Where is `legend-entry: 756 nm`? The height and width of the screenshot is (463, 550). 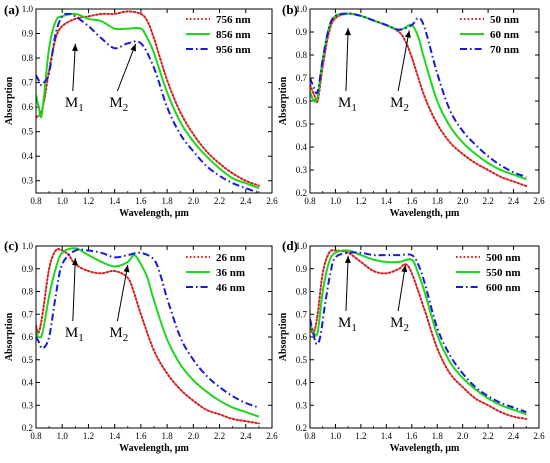
legend-entry: 756 nm is located at coordinates (233, 20).